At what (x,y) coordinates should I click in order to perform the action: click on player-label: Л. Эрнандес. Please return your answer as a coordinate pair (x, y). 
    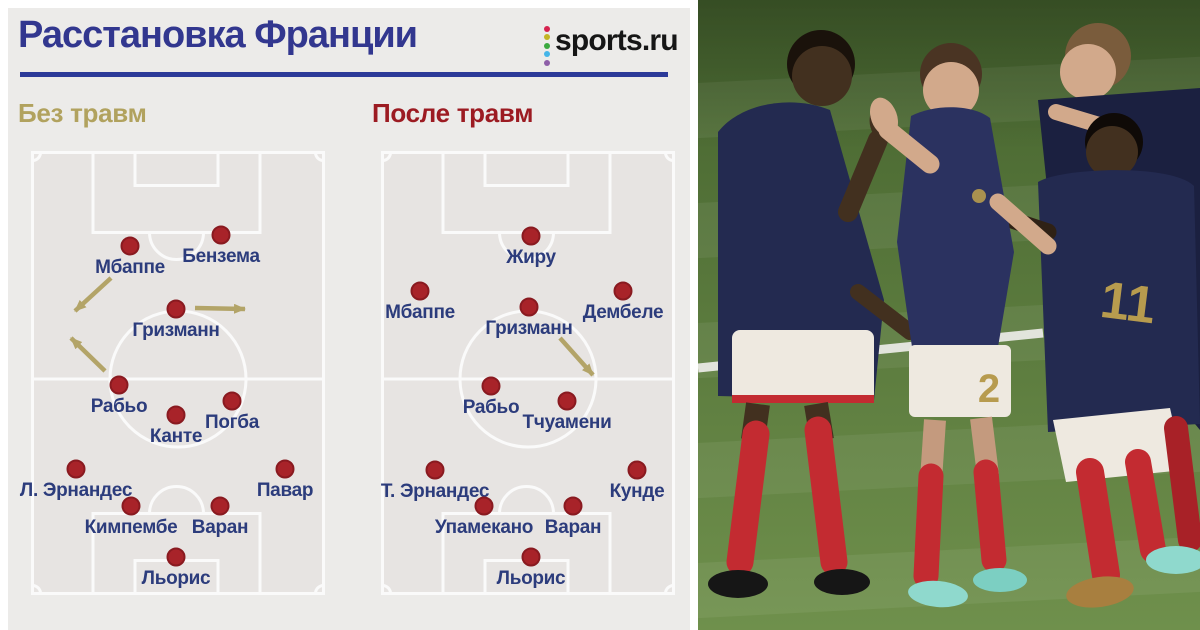
    Looking at the image, I should click on (76, 490).